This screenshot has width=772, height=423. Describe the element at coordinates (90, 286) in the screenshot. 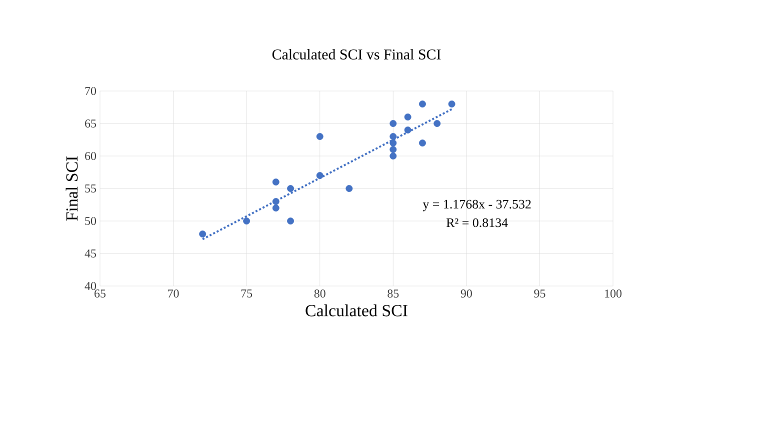

I see `y-tick-label: 40` at that location.